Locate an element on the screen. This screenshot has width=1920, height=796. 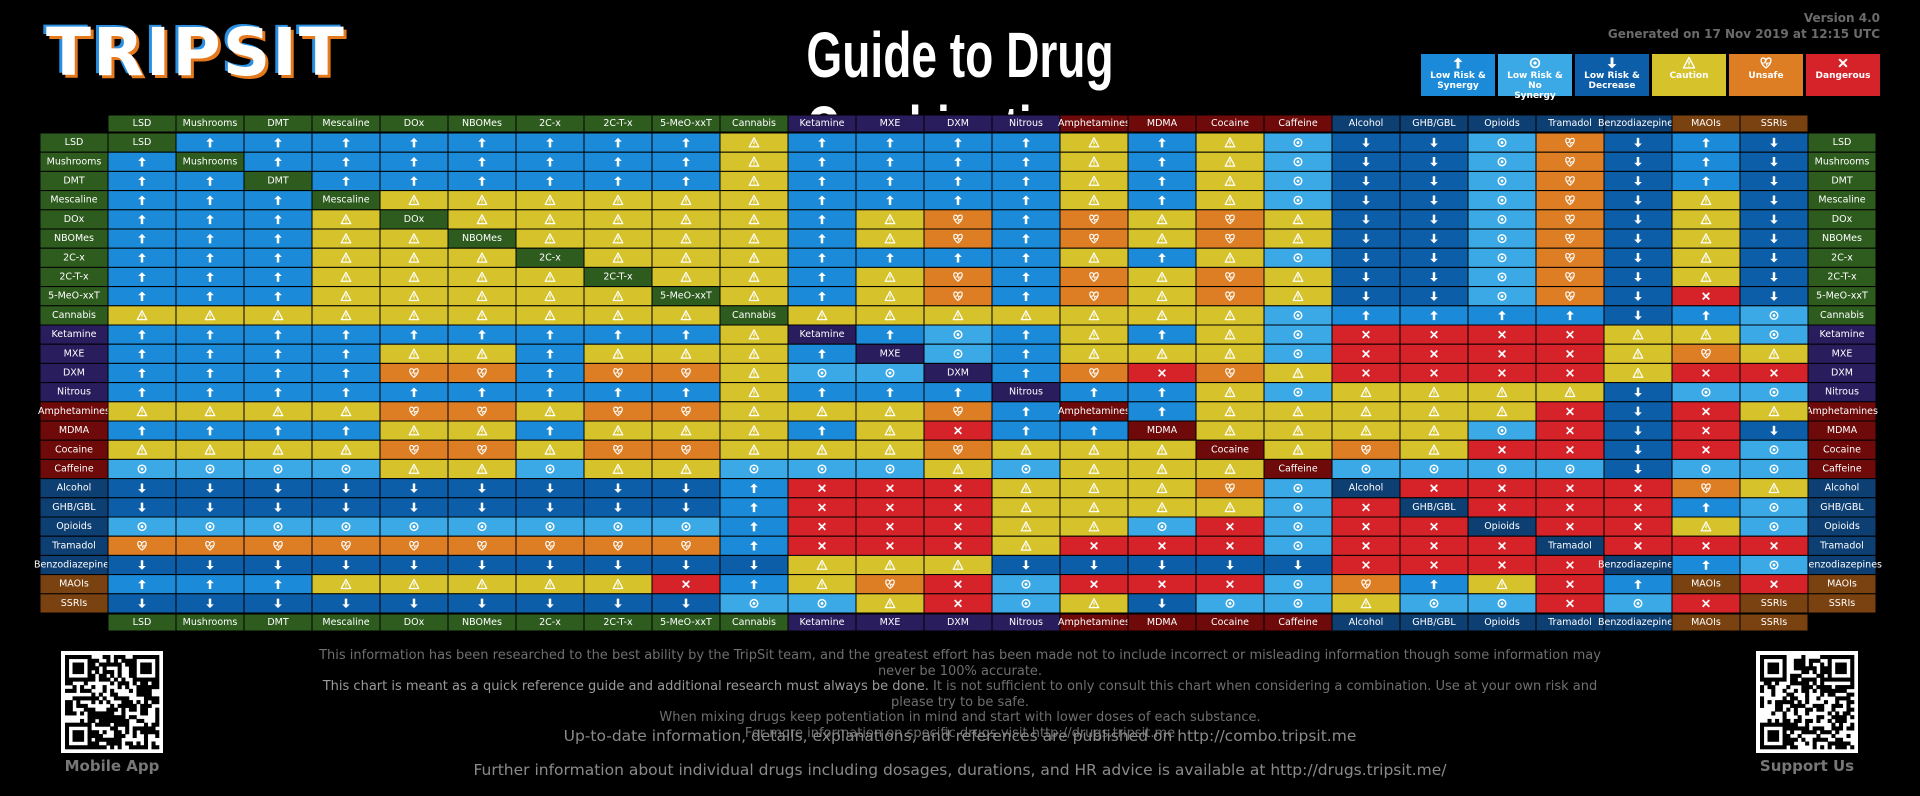
legend-icon is located at coordinates (1843, 63).